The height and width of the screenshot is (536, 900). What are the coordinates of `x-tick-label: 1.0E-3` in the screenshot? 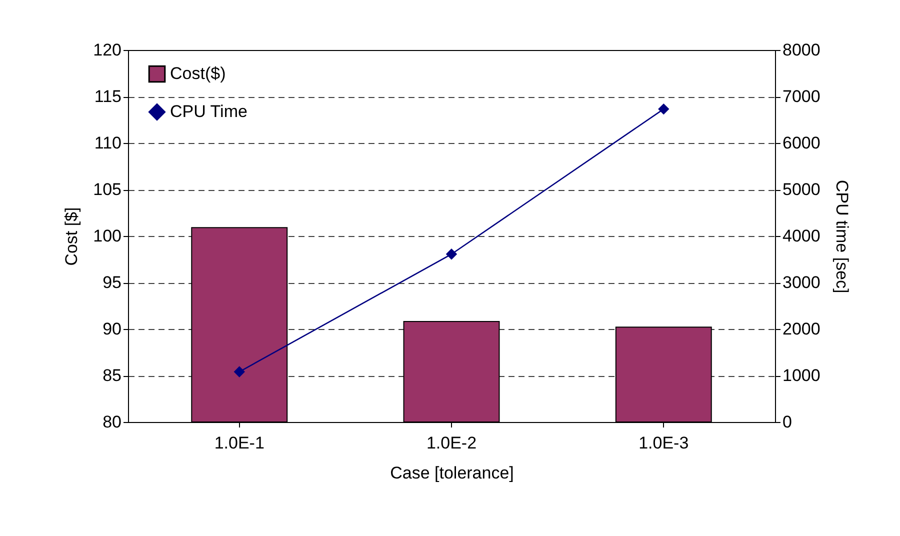 It's located at (663, 443).